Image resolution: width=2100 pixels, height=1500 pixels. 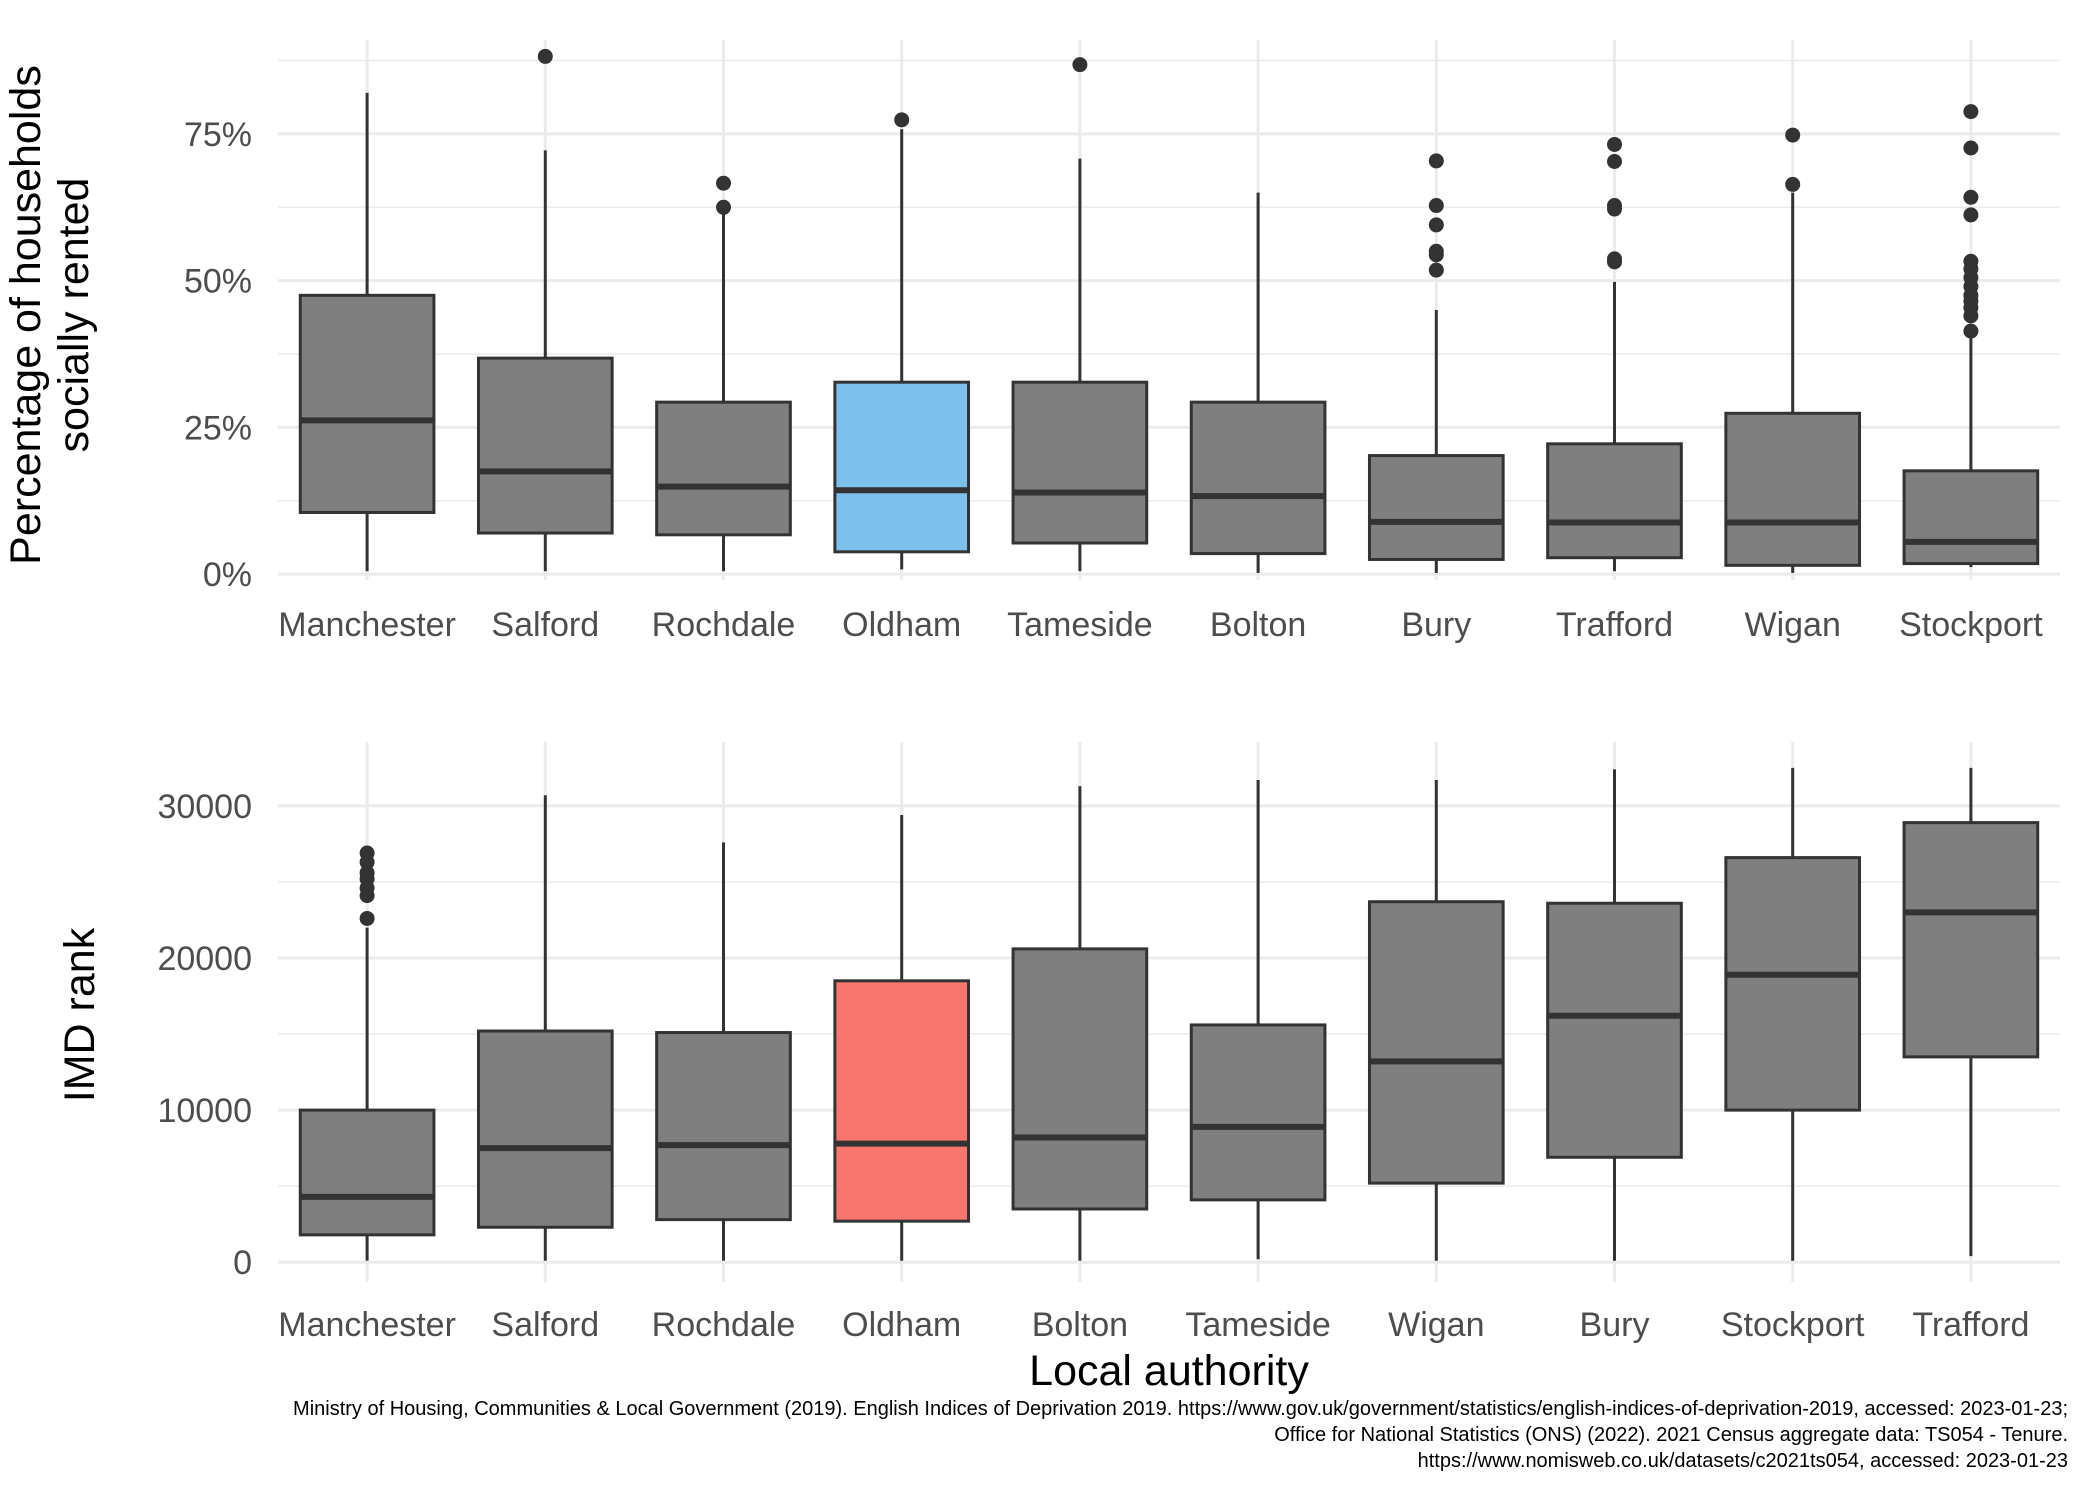 What do you see at coordinates (204, 1111) in the screenshot?
I see `y-tick-label: 10000` at bounding box center [204, 1111].